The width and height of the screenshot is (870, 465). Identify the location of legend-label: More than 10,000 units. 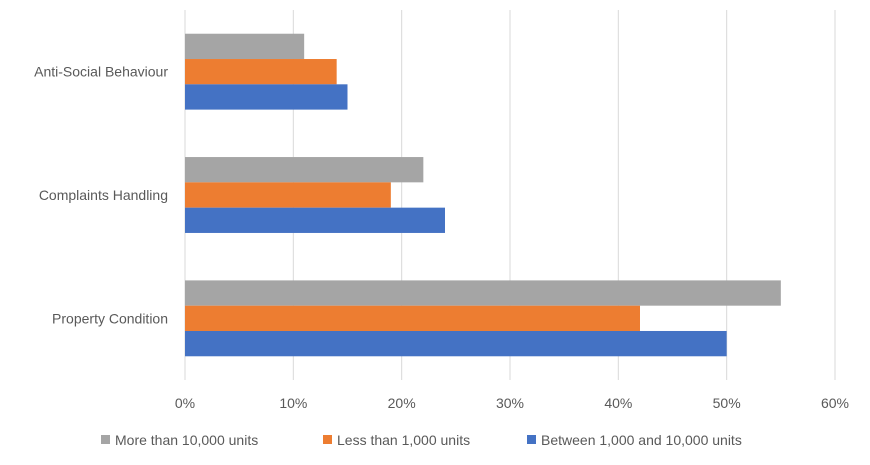
(186, 440).